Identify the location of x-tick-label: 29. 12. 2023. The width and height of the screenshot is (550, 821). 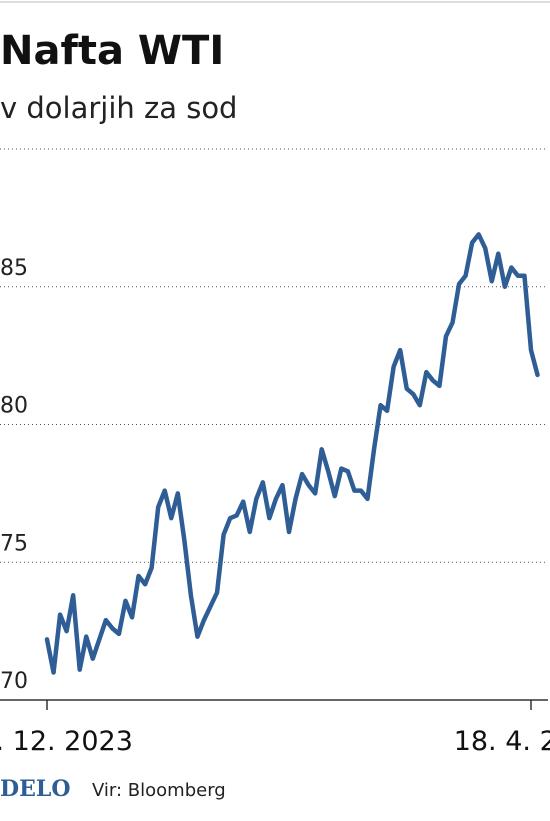
(66, 741).